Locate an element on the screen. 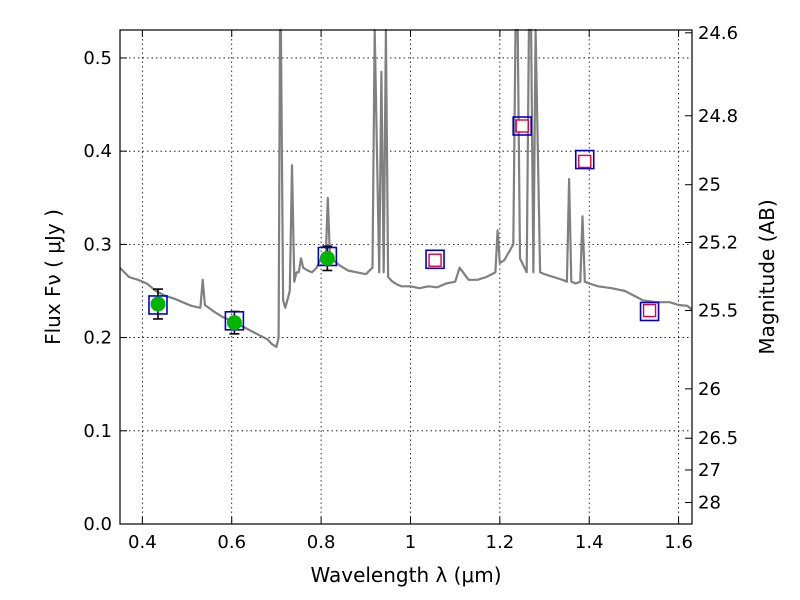  x-tick-label: 1 is located at coordinates (410, 542).